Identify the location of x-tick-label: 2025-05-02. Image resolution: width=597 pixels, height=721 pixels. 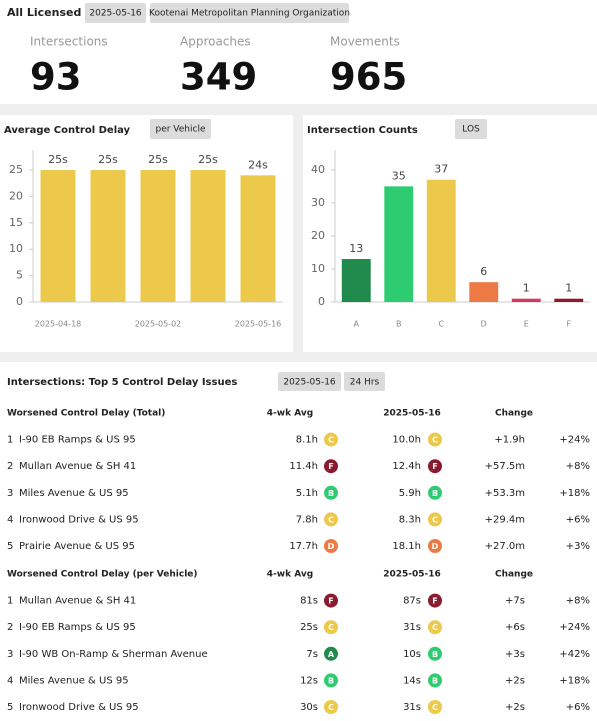
(158, 324).